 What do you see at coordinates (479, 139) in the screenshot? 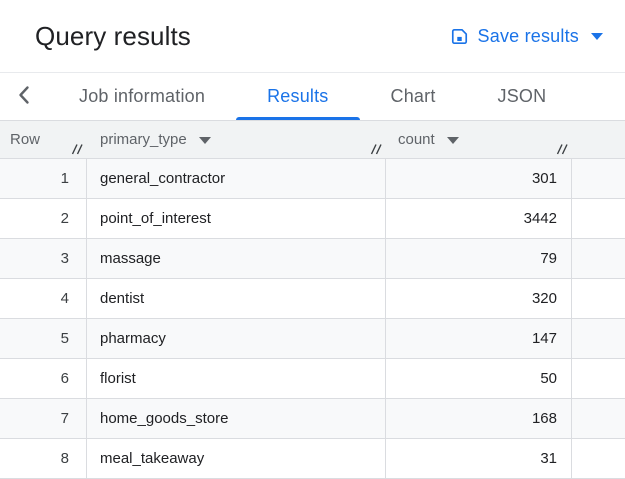
I see `column-header-count: count` at bounding box center [479, 139].